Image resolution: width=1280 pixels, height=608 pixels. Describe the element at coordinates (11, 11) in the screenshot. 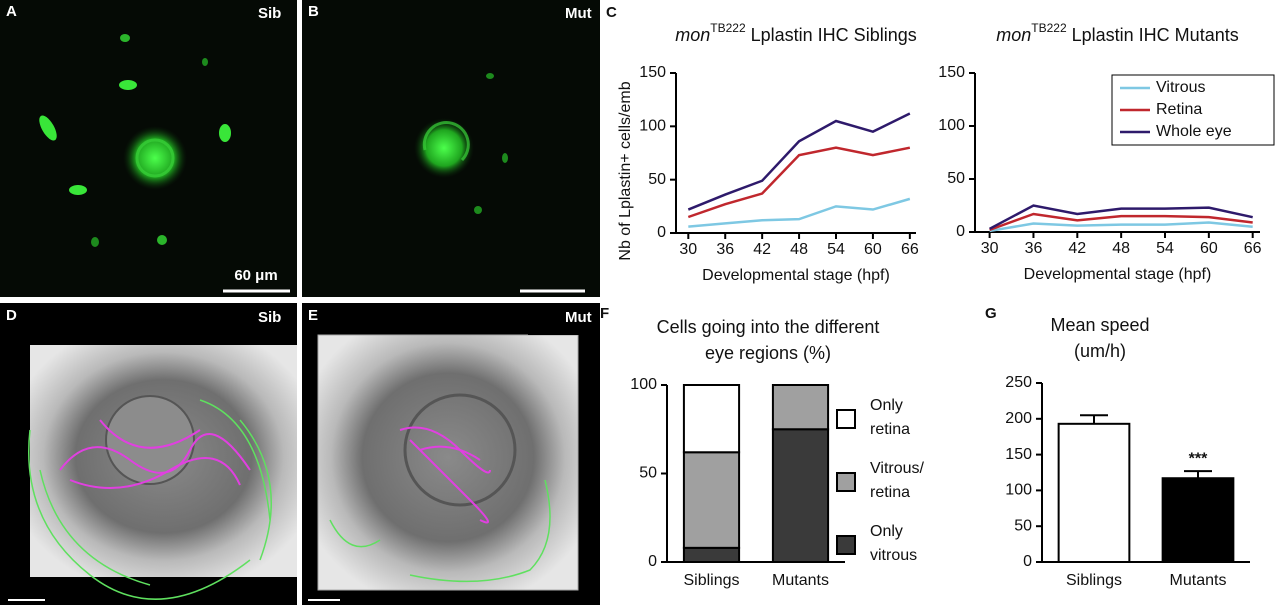

I see `panel-label: A` at that location.